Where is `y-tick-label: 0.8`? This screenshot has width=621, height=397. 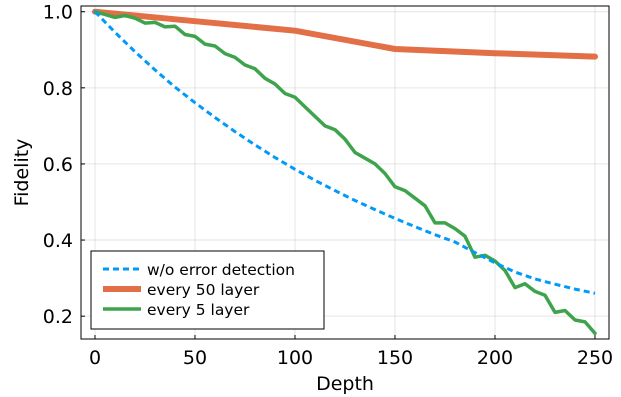 y-tick-label: 0.8 is located at coordinates (58, 89).